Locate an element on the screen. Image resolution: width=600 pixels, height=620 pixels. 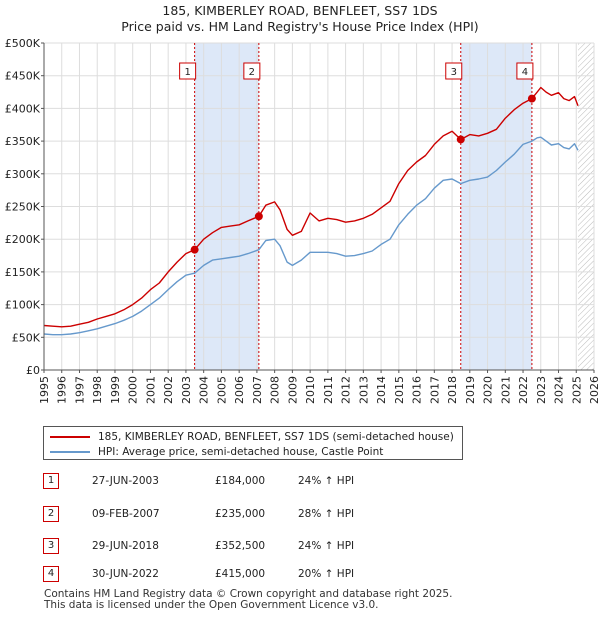
sale-marker-label: 4 is located at coordinates (525, 72).